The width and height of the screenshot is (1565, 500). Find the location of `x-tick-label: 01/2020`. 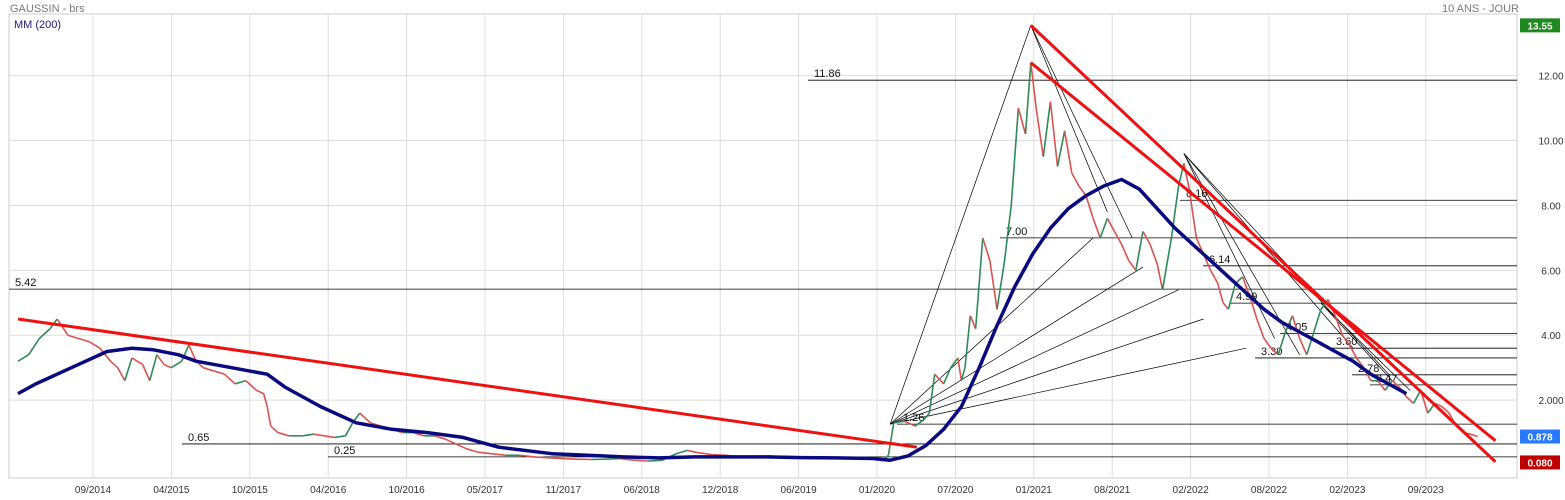

x-tick-label: 01/2020 is located at coordinates (877, 490).